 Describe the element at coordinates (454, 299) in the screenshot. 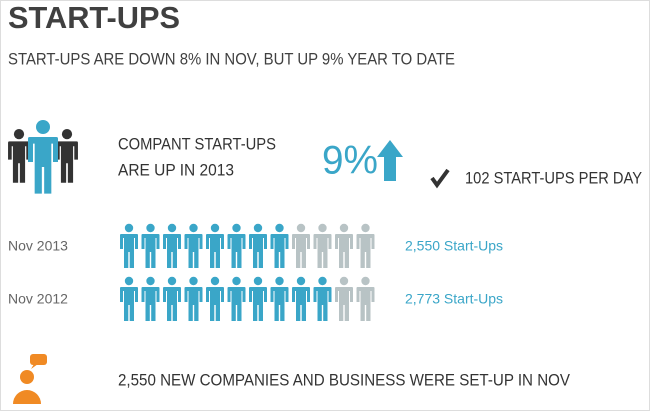

I see `row-value: 2,773 Start-Ups` at that location.